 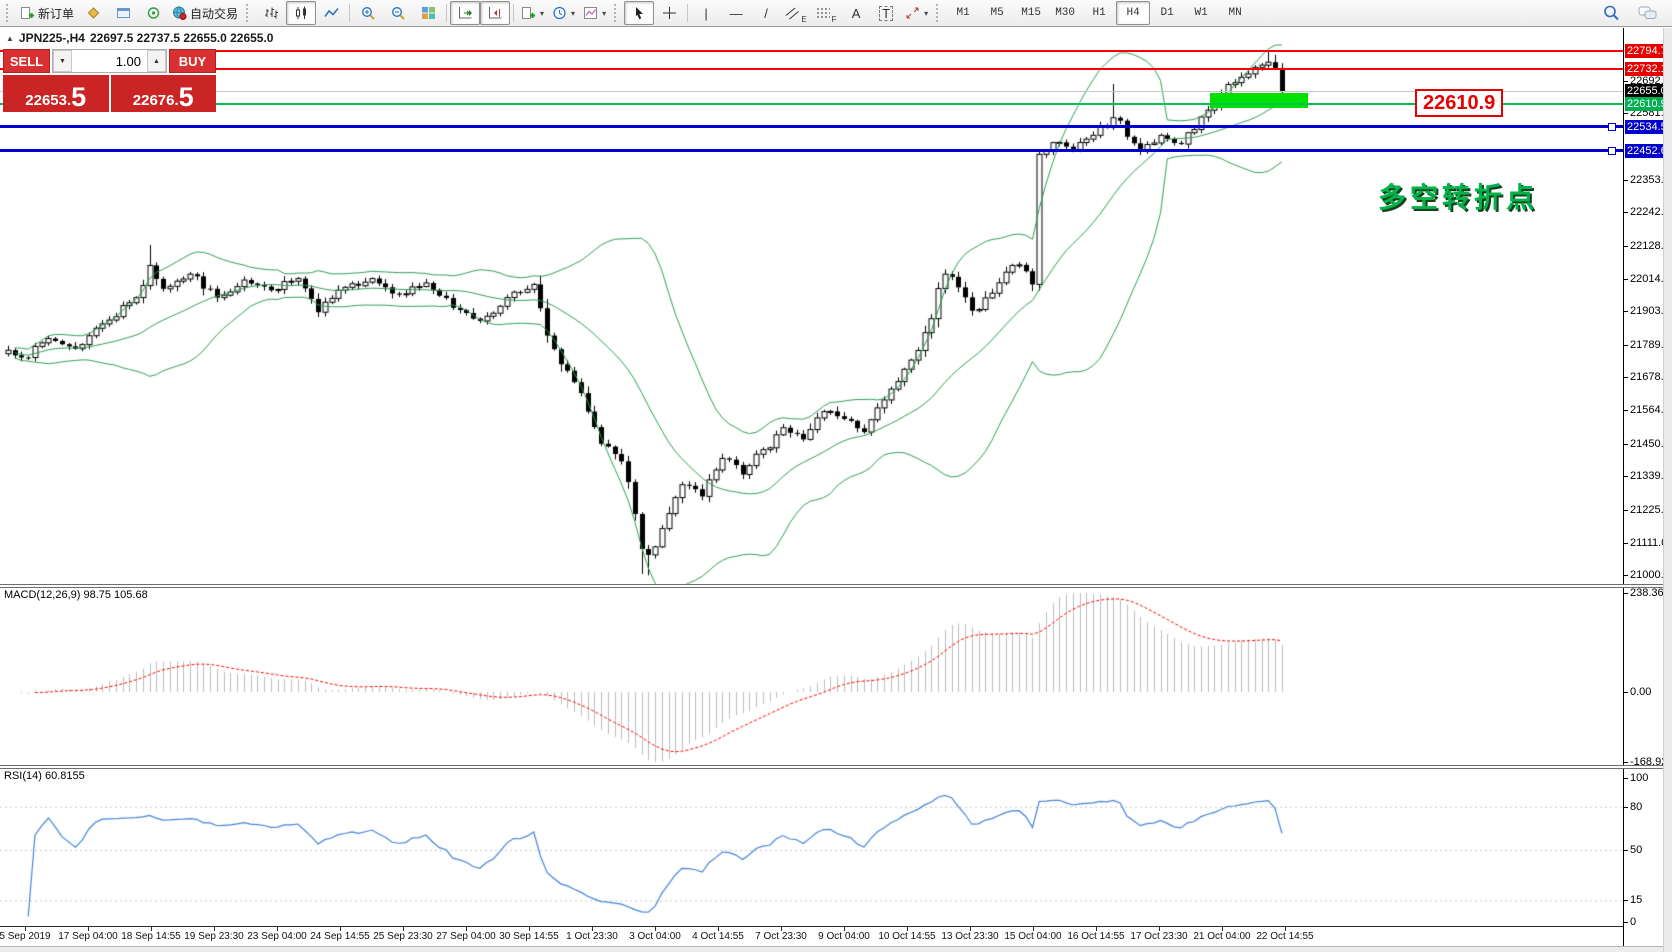 What do you see at coordinates (529, 936) in the screenshot?
I see `time-label: 30 Sep 14:55` at bounding box center [529, 936].